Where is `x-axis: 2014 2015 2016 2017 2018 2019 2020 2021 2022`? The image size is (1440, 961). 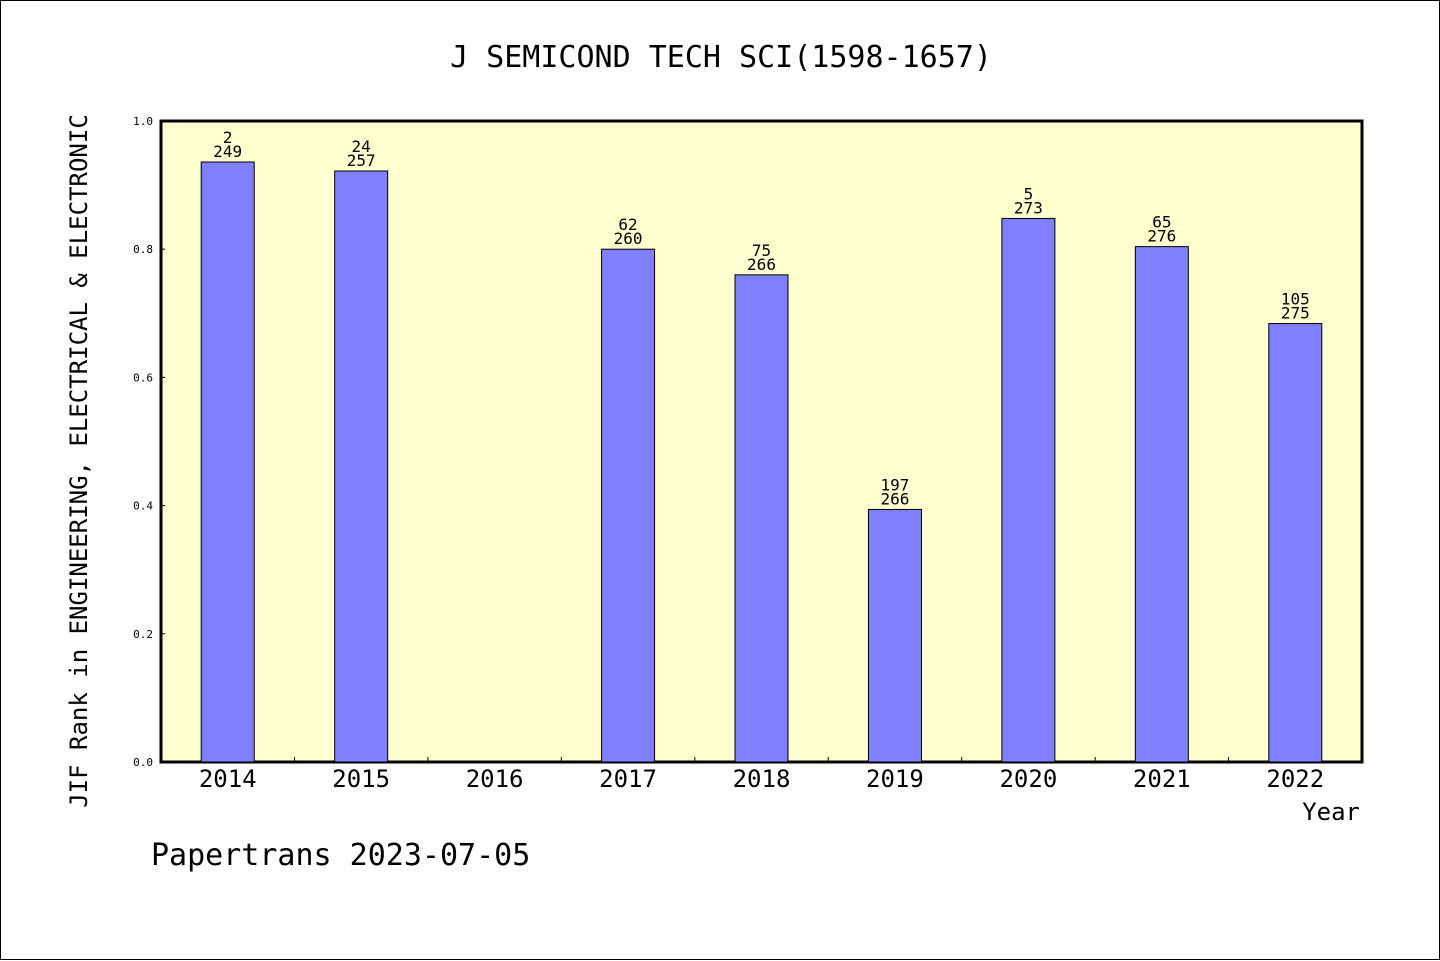 x-axis: 2014 2015 2016 2017 2018 2019 2020 2021 2022 is located at coordinates (761, 775).